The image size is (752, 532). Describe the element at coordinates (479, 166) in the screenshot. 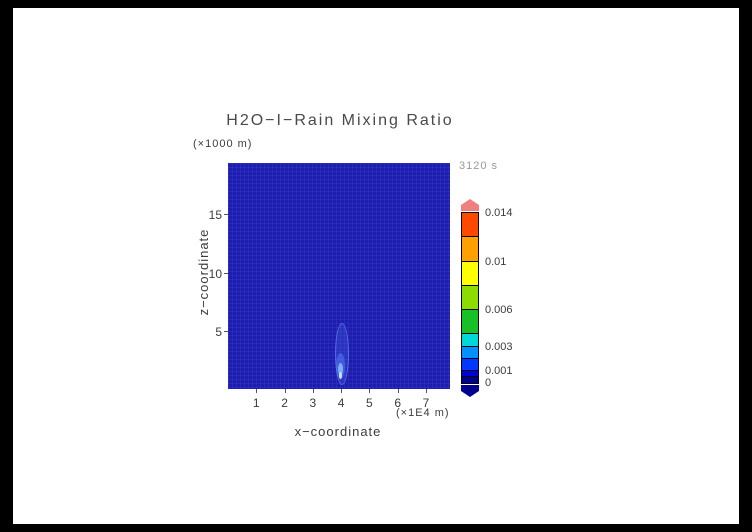

I see `time-annotation: 3120 s` at that location.